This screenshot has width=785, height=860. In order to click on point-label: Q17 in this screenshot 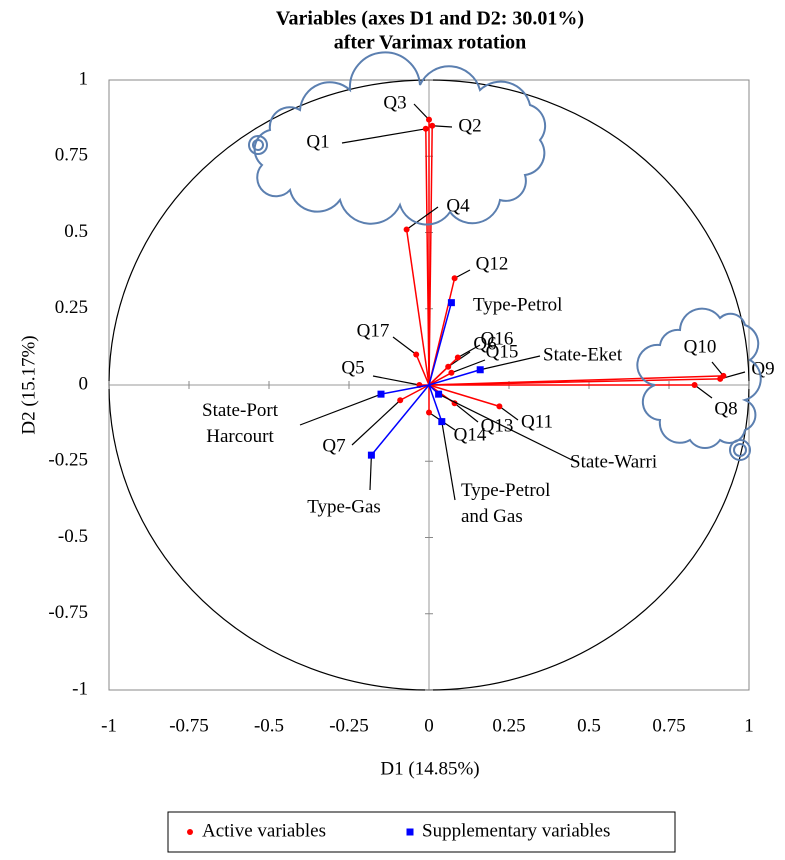, I will do `click(373, 330)`.